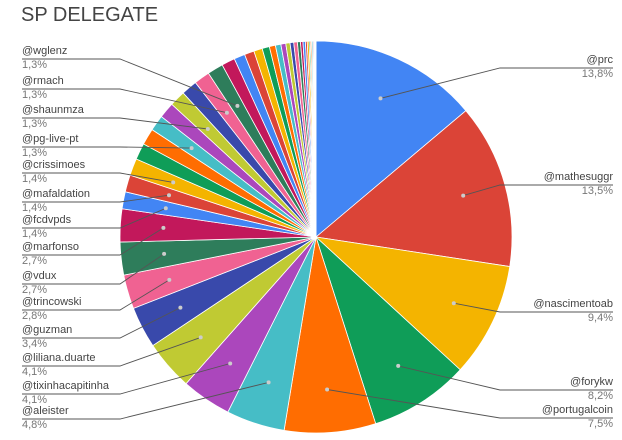  What do you see at coordinates (180, 307) in the screenshot?
I see `leader-dot-guzman` at bounding box center [180, 307].